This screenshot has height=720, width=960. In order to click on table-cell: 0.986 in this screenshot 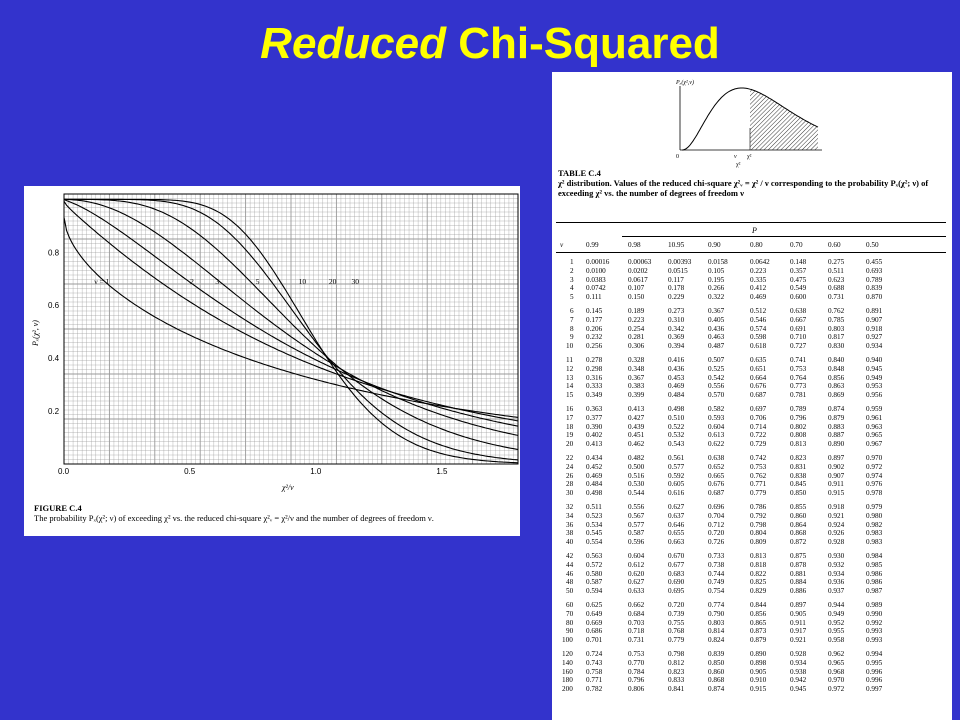, I will do `click(874, 582)`.